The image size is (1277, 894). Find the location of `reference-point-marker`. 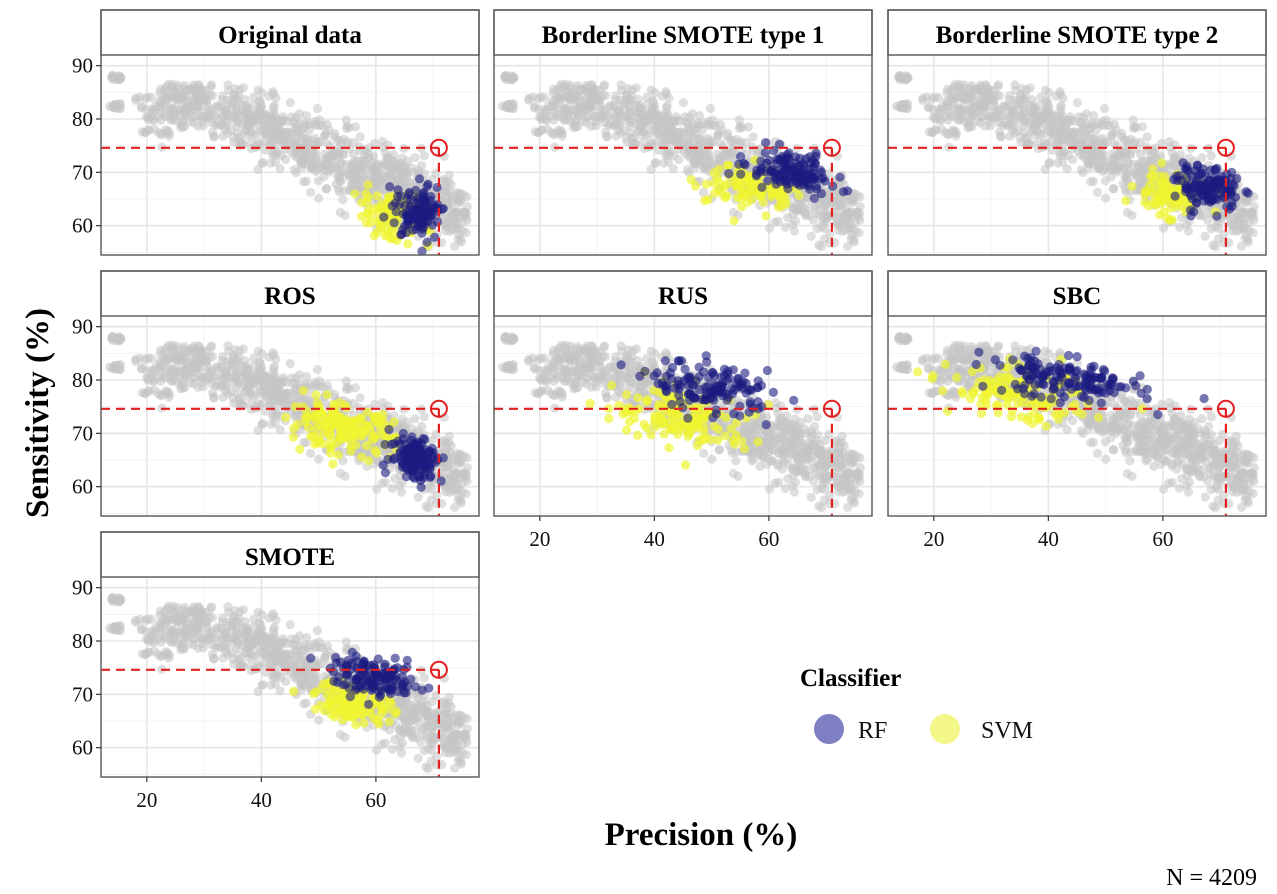

reference-point-marker is located at coordinates (438, 147).